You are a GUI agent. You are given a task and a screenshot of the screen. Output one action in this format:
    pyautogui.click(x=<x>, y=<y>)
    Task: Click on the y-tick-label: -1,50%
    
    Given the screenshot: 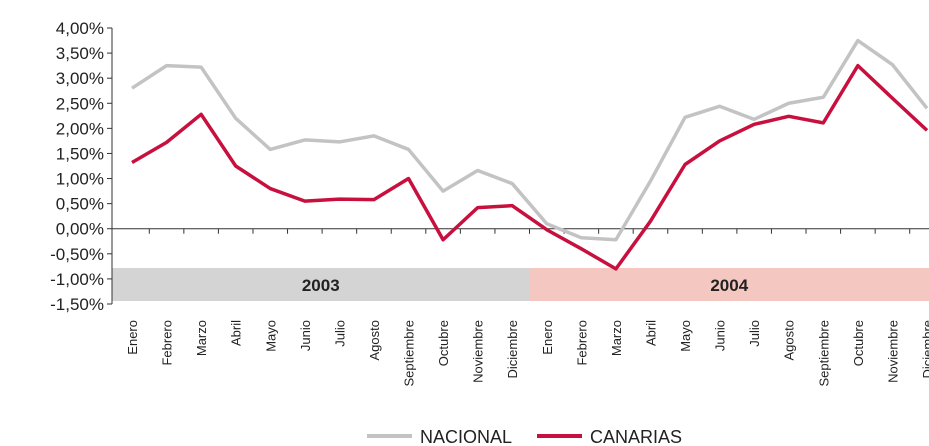 What is the action you would take?
    pyautogui.click(x=77, y=304)
    